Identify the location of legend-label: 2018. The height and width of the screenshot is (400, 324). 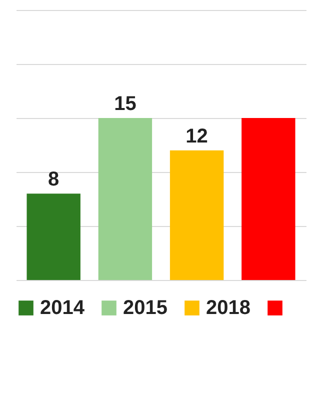
(228, 308).